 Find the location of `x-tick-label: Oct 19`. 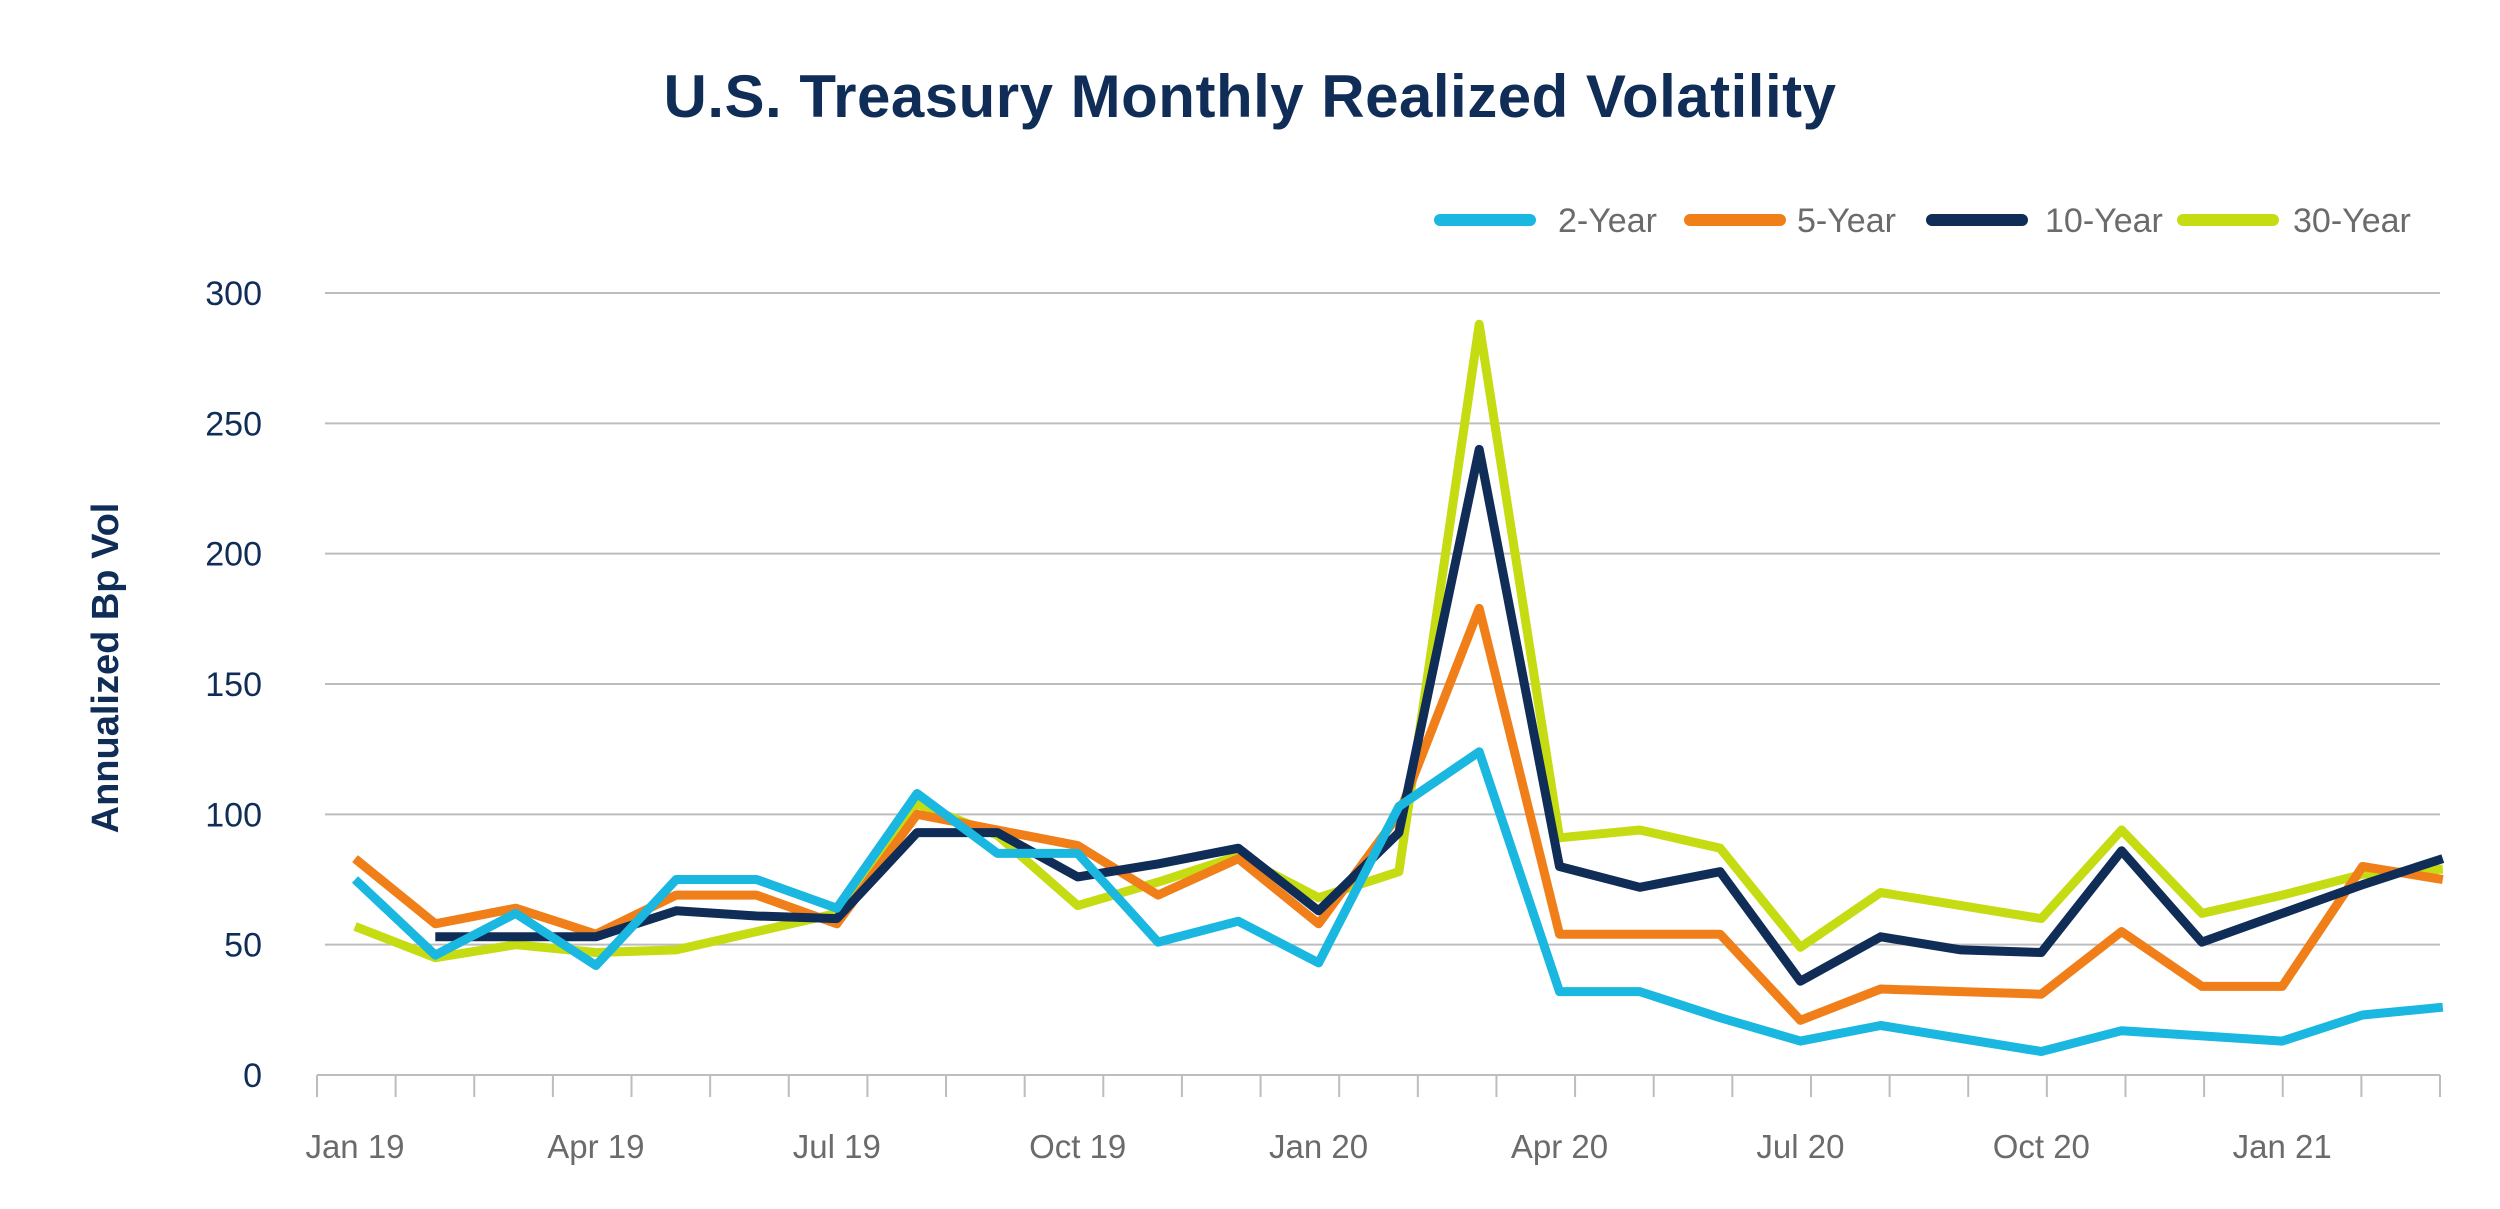

x-tick-label: Oct 19 is located at coordinates (1077, 1146).